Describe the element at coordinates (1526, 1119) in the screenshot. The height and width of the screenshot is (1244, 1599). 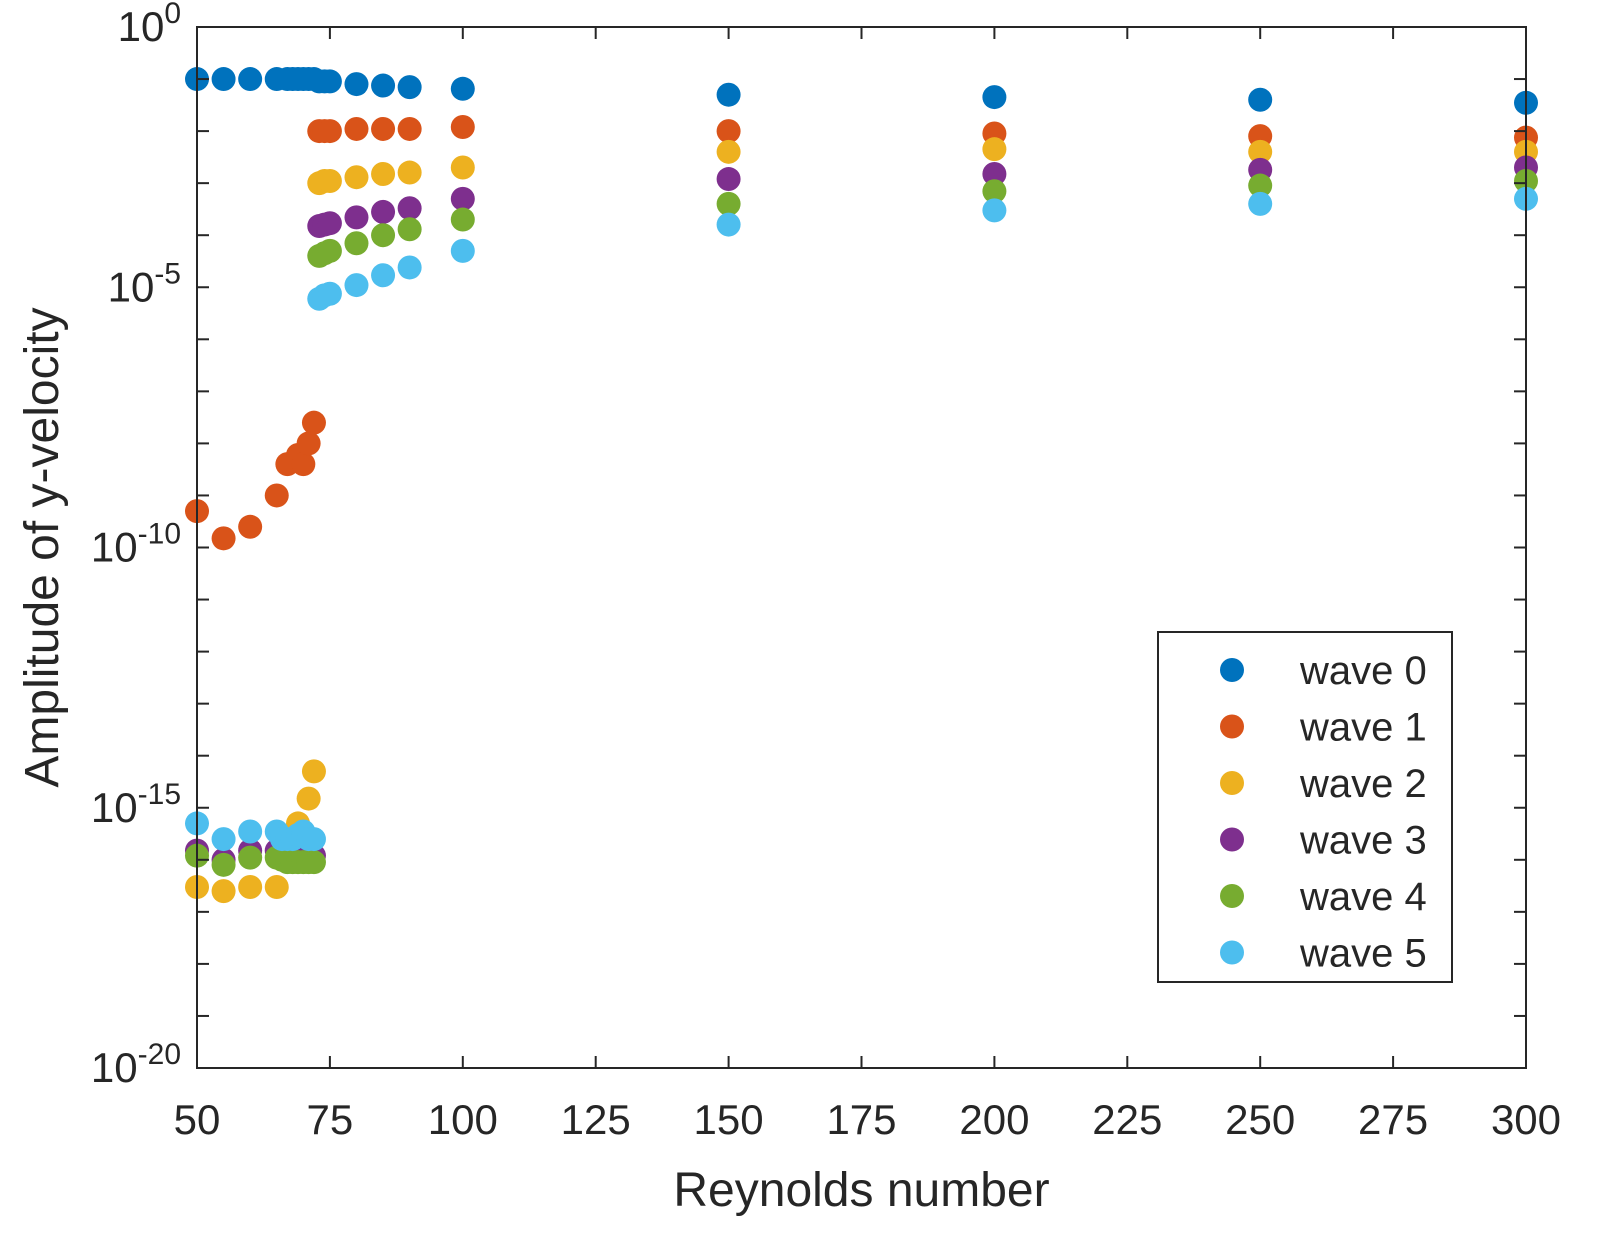
I see `x-tick-label: 300` at that location.